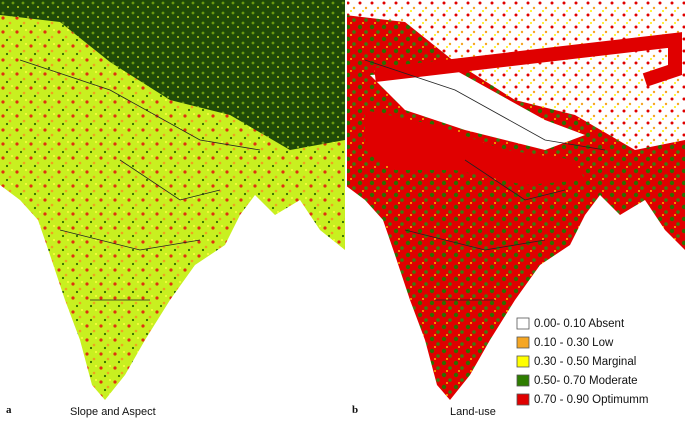 The height and width of the screenshot is (428, 685). What do you see at coordinates (528, 59) in the screenshot?
I see `himalaya-band` at bounding box center [528, 59].